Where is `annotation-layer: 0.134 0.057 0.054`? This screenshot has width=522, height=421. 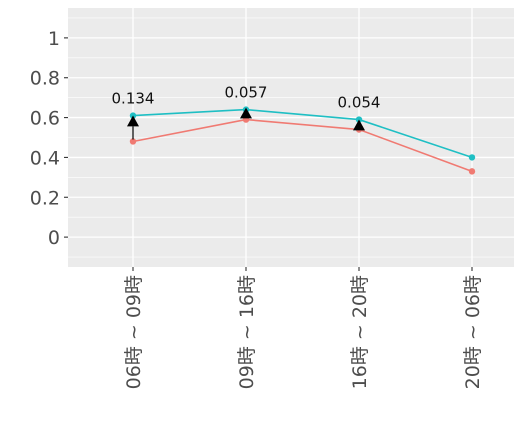 annotation-layer: 0.134 0.057 0.054 is located at coordinates (246, 112).